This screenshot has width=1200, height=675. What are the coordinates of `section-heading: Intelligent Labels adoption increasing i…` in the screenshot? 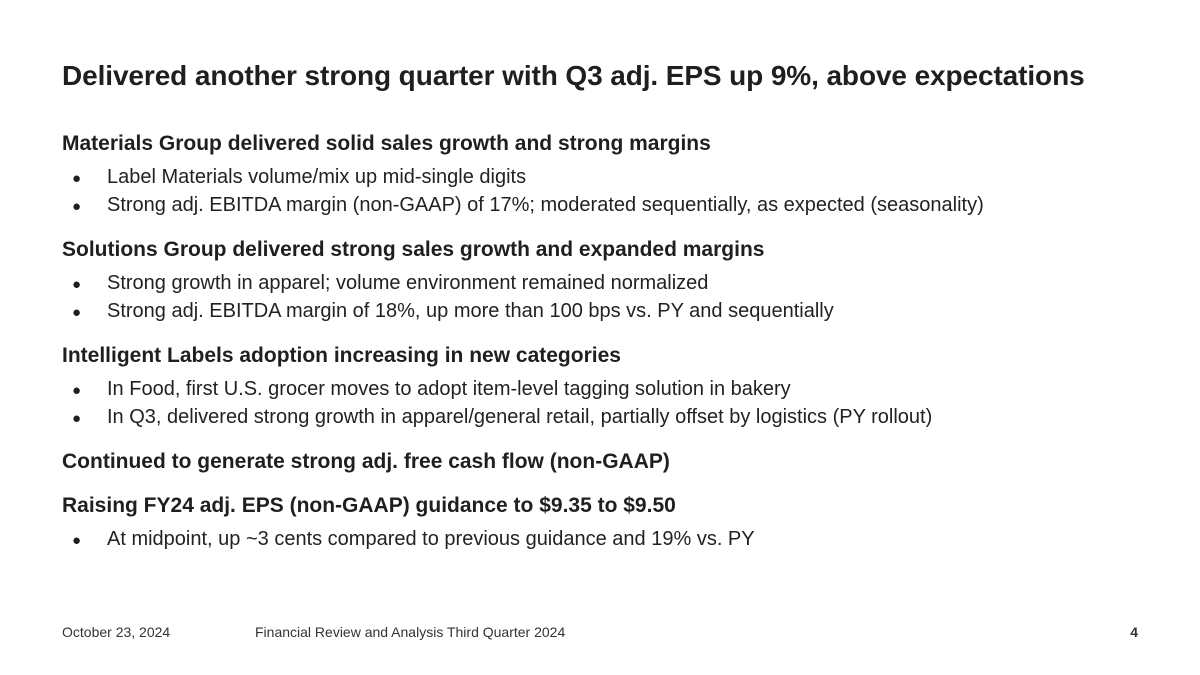 It's located at (341, 355).